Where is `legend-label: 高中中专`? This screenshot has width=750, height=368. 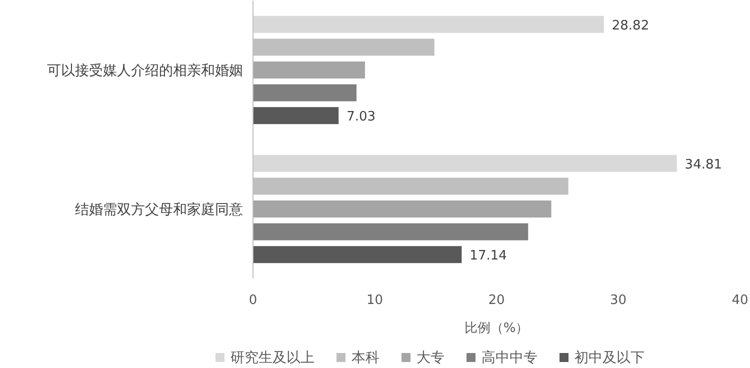
legend-label: 高中中专 is located at coordinates (510, 358).